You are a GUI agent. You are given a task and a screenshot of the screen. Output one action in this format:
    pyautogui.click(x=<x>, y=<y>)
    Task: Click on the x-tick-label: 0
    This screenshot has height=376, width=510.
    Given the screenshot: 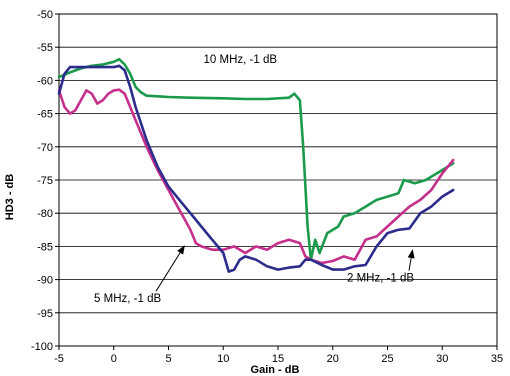 What is the action you would take?
    pyautogui.click(x=114, y=359)
    